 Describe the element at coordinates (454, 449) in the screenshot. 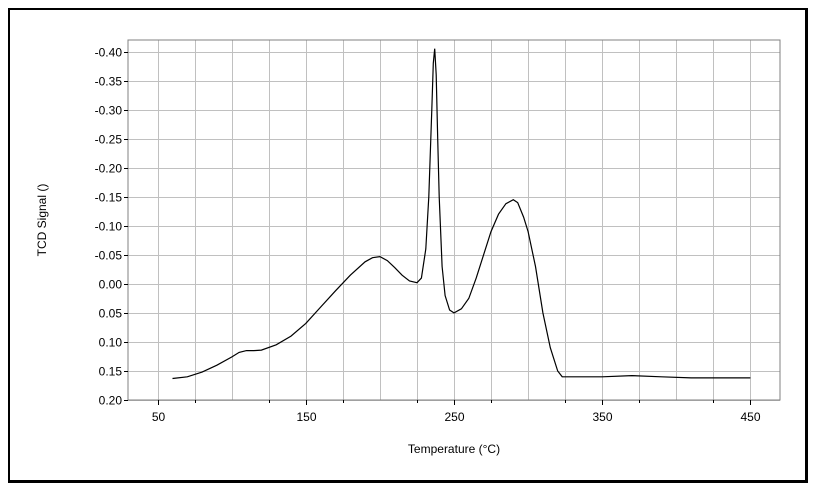

I see `x-axis-label: Temperature (°C)` at that location.